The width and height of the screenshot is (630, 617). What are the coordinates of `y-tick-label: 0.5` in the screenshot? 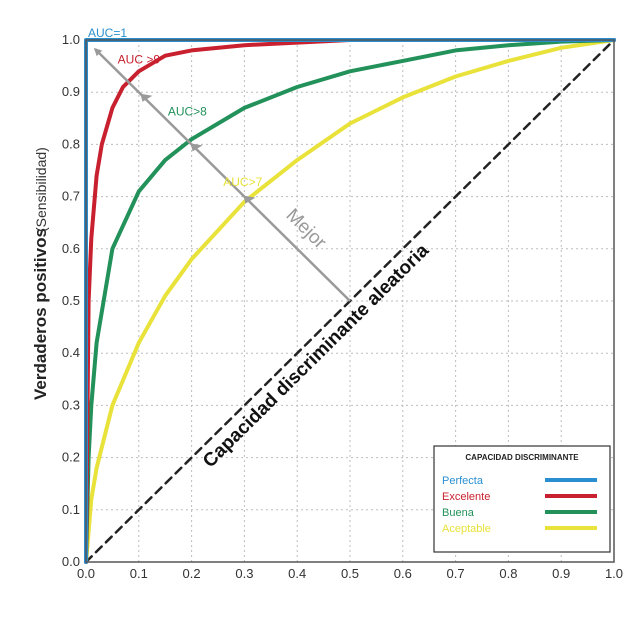 It's located at (71, 300).